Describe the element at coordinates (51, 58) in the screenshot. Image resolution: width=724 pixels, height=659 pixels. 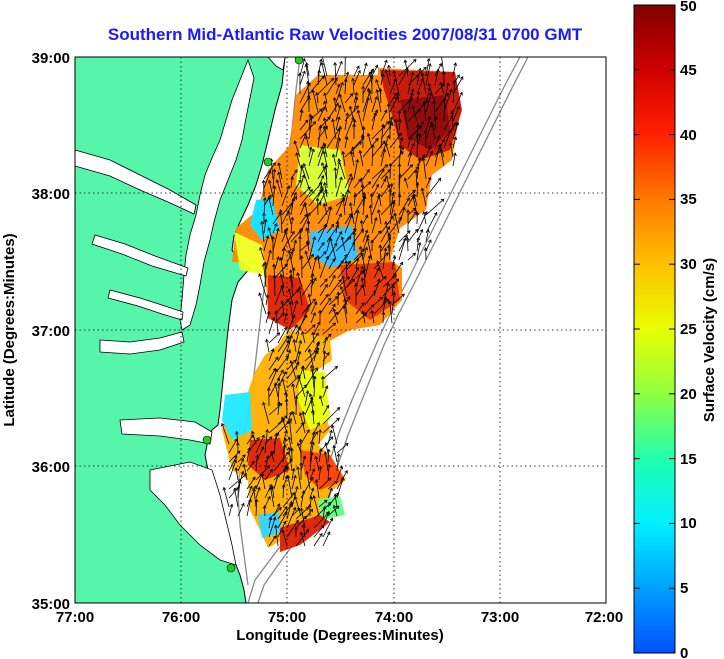
I see `y-tick-label: 39:00` at that location.